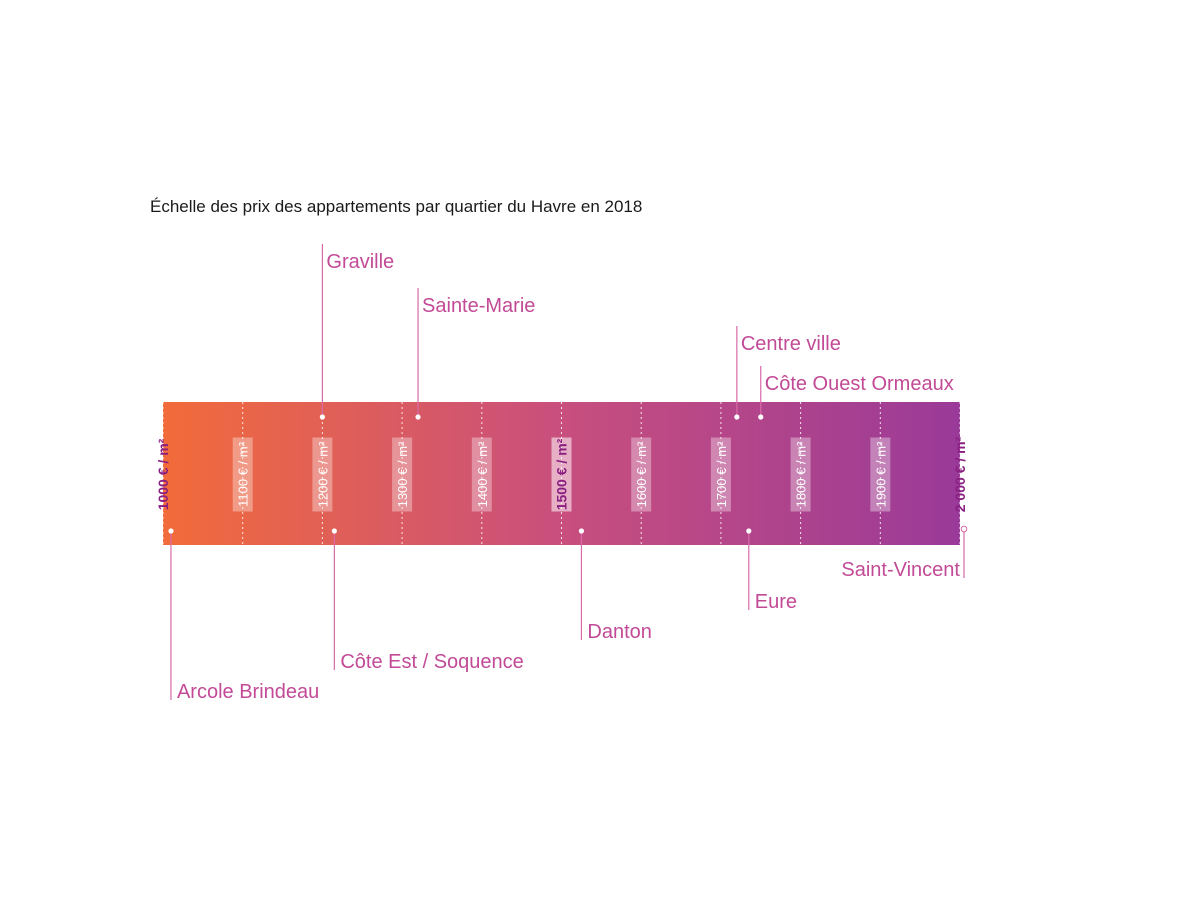 The height and width of the screenshot is (900, 1200). What do you see at coordinates (427, 600) in the screenshot?
I see `district-cote-est-soquence: Côte Est / Soquence` at bounding box center [427, 600].